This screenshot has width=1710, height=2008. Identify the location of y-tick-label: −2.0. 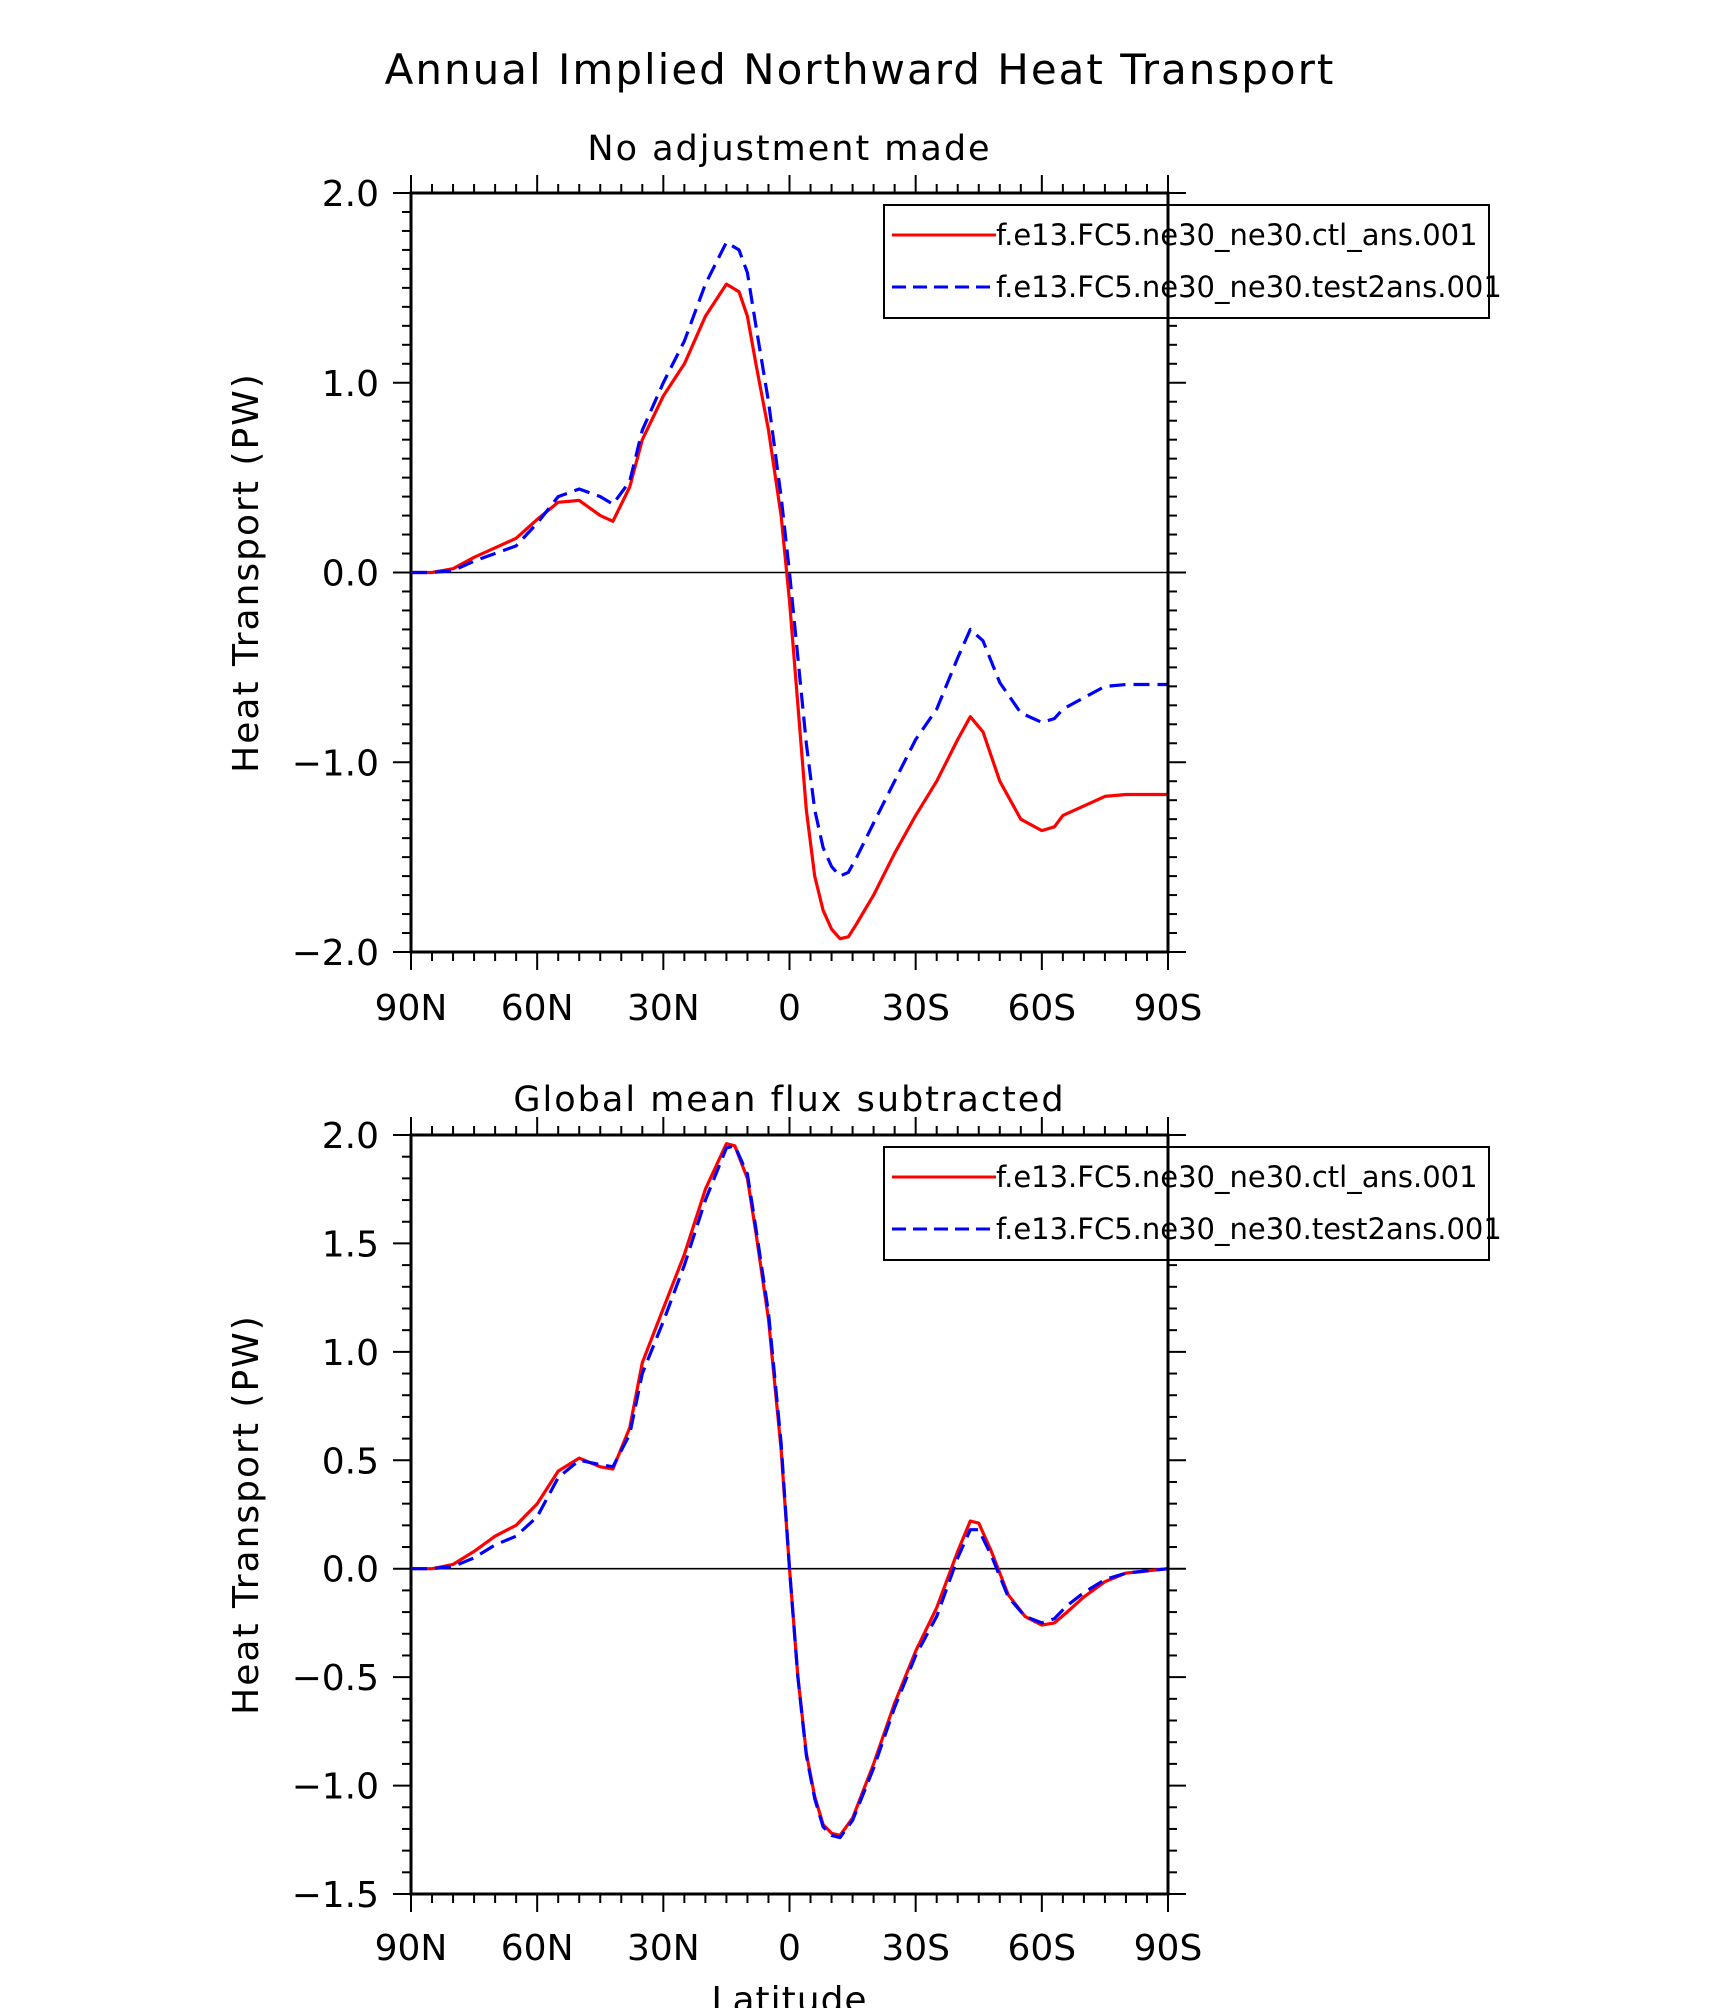
(335, 953).